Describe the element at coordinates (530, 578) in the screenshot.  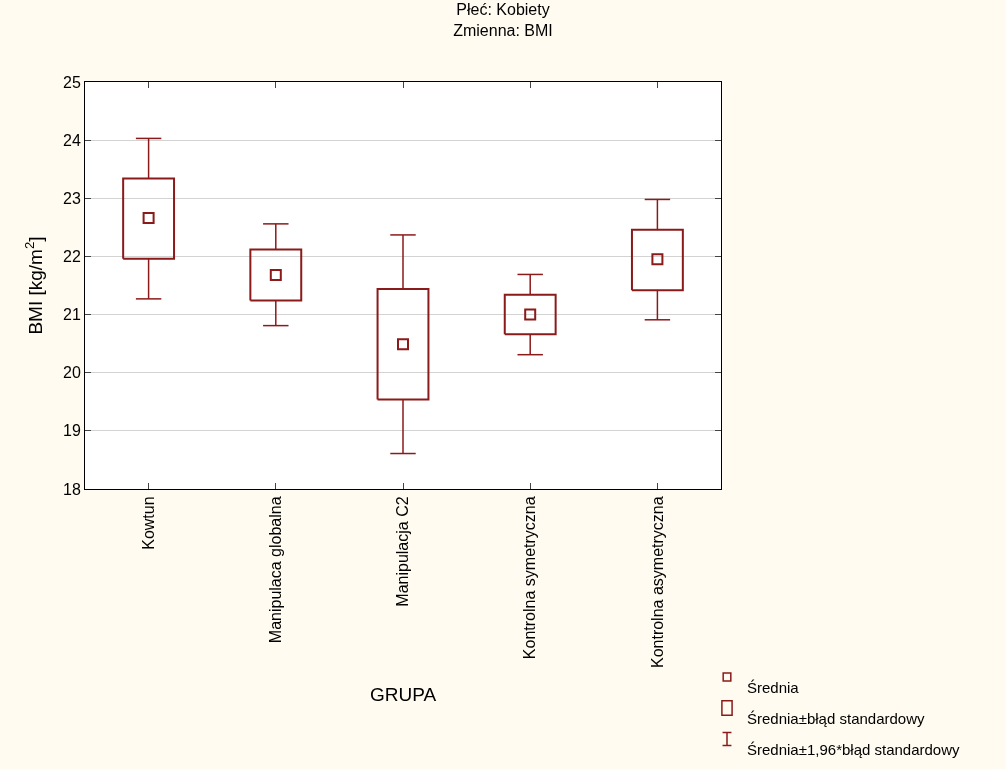
I see `x-tick-label: Kontrolna symetryczna` at that location.